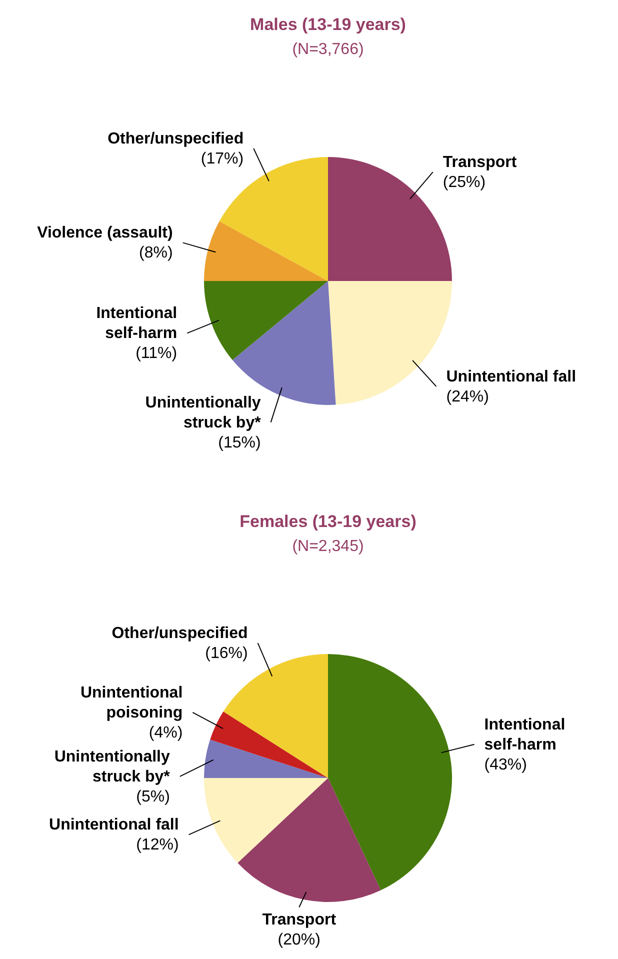 This screenshot has width=618, height=959. What do you see at coordinates (222, 159) in the screenshot?
I see `data-label: (17%)` at bounding box center [222, 159].